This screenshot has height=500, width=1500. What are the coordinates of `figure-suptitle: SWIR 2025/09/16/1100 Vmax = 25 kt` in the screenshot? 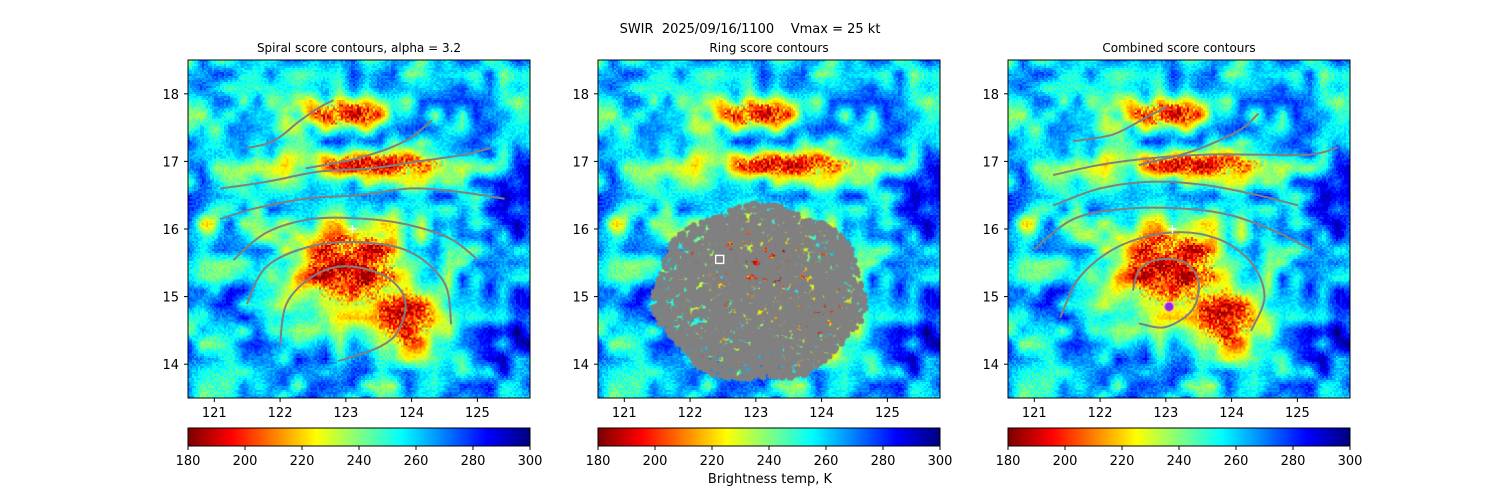 It's located at (750, 29).